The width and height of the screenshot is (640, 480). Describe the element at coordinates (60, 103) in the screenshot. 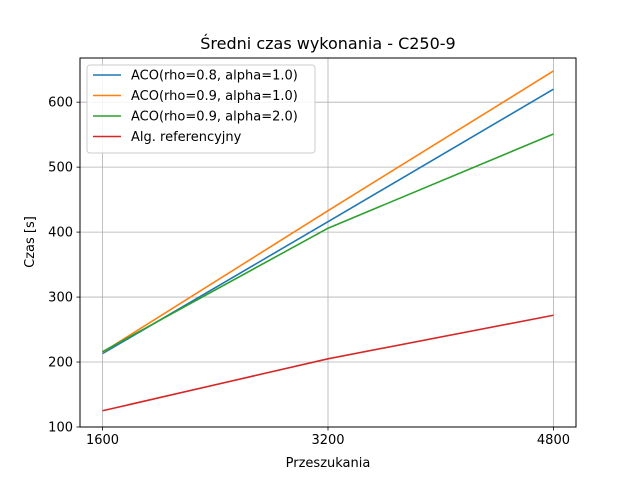

I see `y-tick-label: 600` at that location.